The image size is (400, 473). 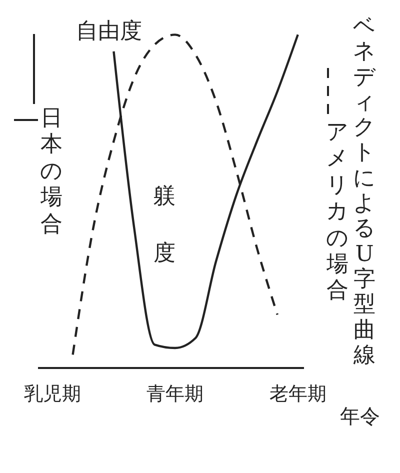 What do you see at coordinates (360, 416) in the screenshot?
I see `x-axis-title: 年令` at bounding box center [360, 416].